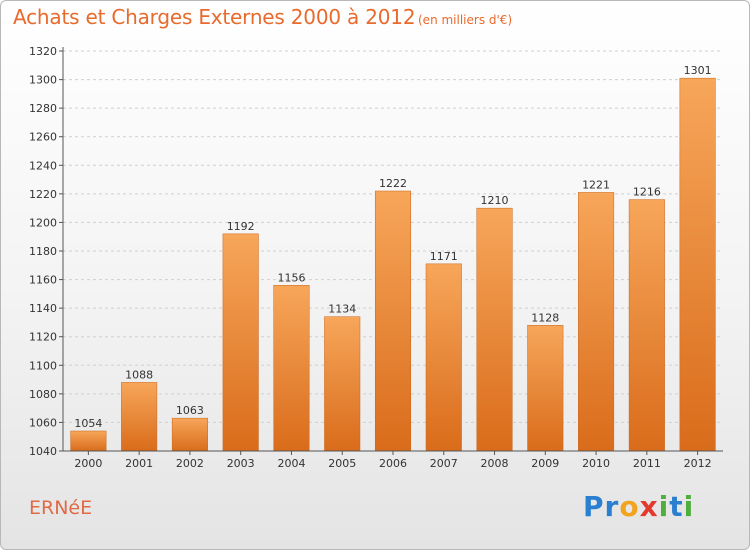  I want to click on x-tick-label: 2002, so click(190, 463).